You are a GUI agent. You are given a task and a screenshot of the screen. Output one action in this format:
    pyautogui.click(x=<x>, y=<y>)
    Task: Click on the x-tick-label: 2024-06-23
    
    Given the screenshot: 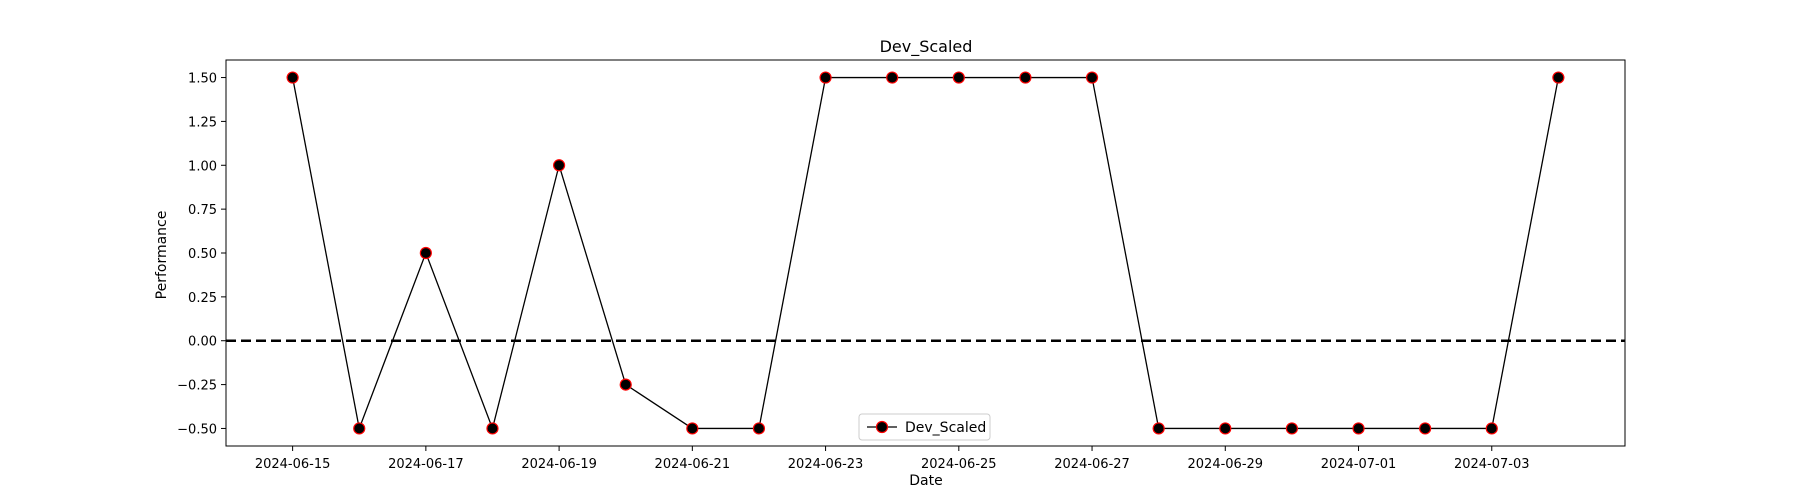 What is the action you would take?
    pyautogui.click(x=826, y=464)
    